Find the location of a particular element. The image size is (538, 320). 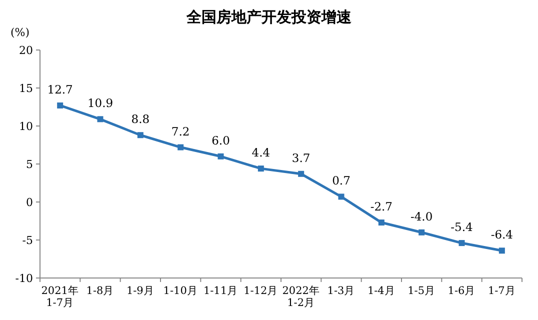

data-label: 10.9 is located at coordinates (100, 103).